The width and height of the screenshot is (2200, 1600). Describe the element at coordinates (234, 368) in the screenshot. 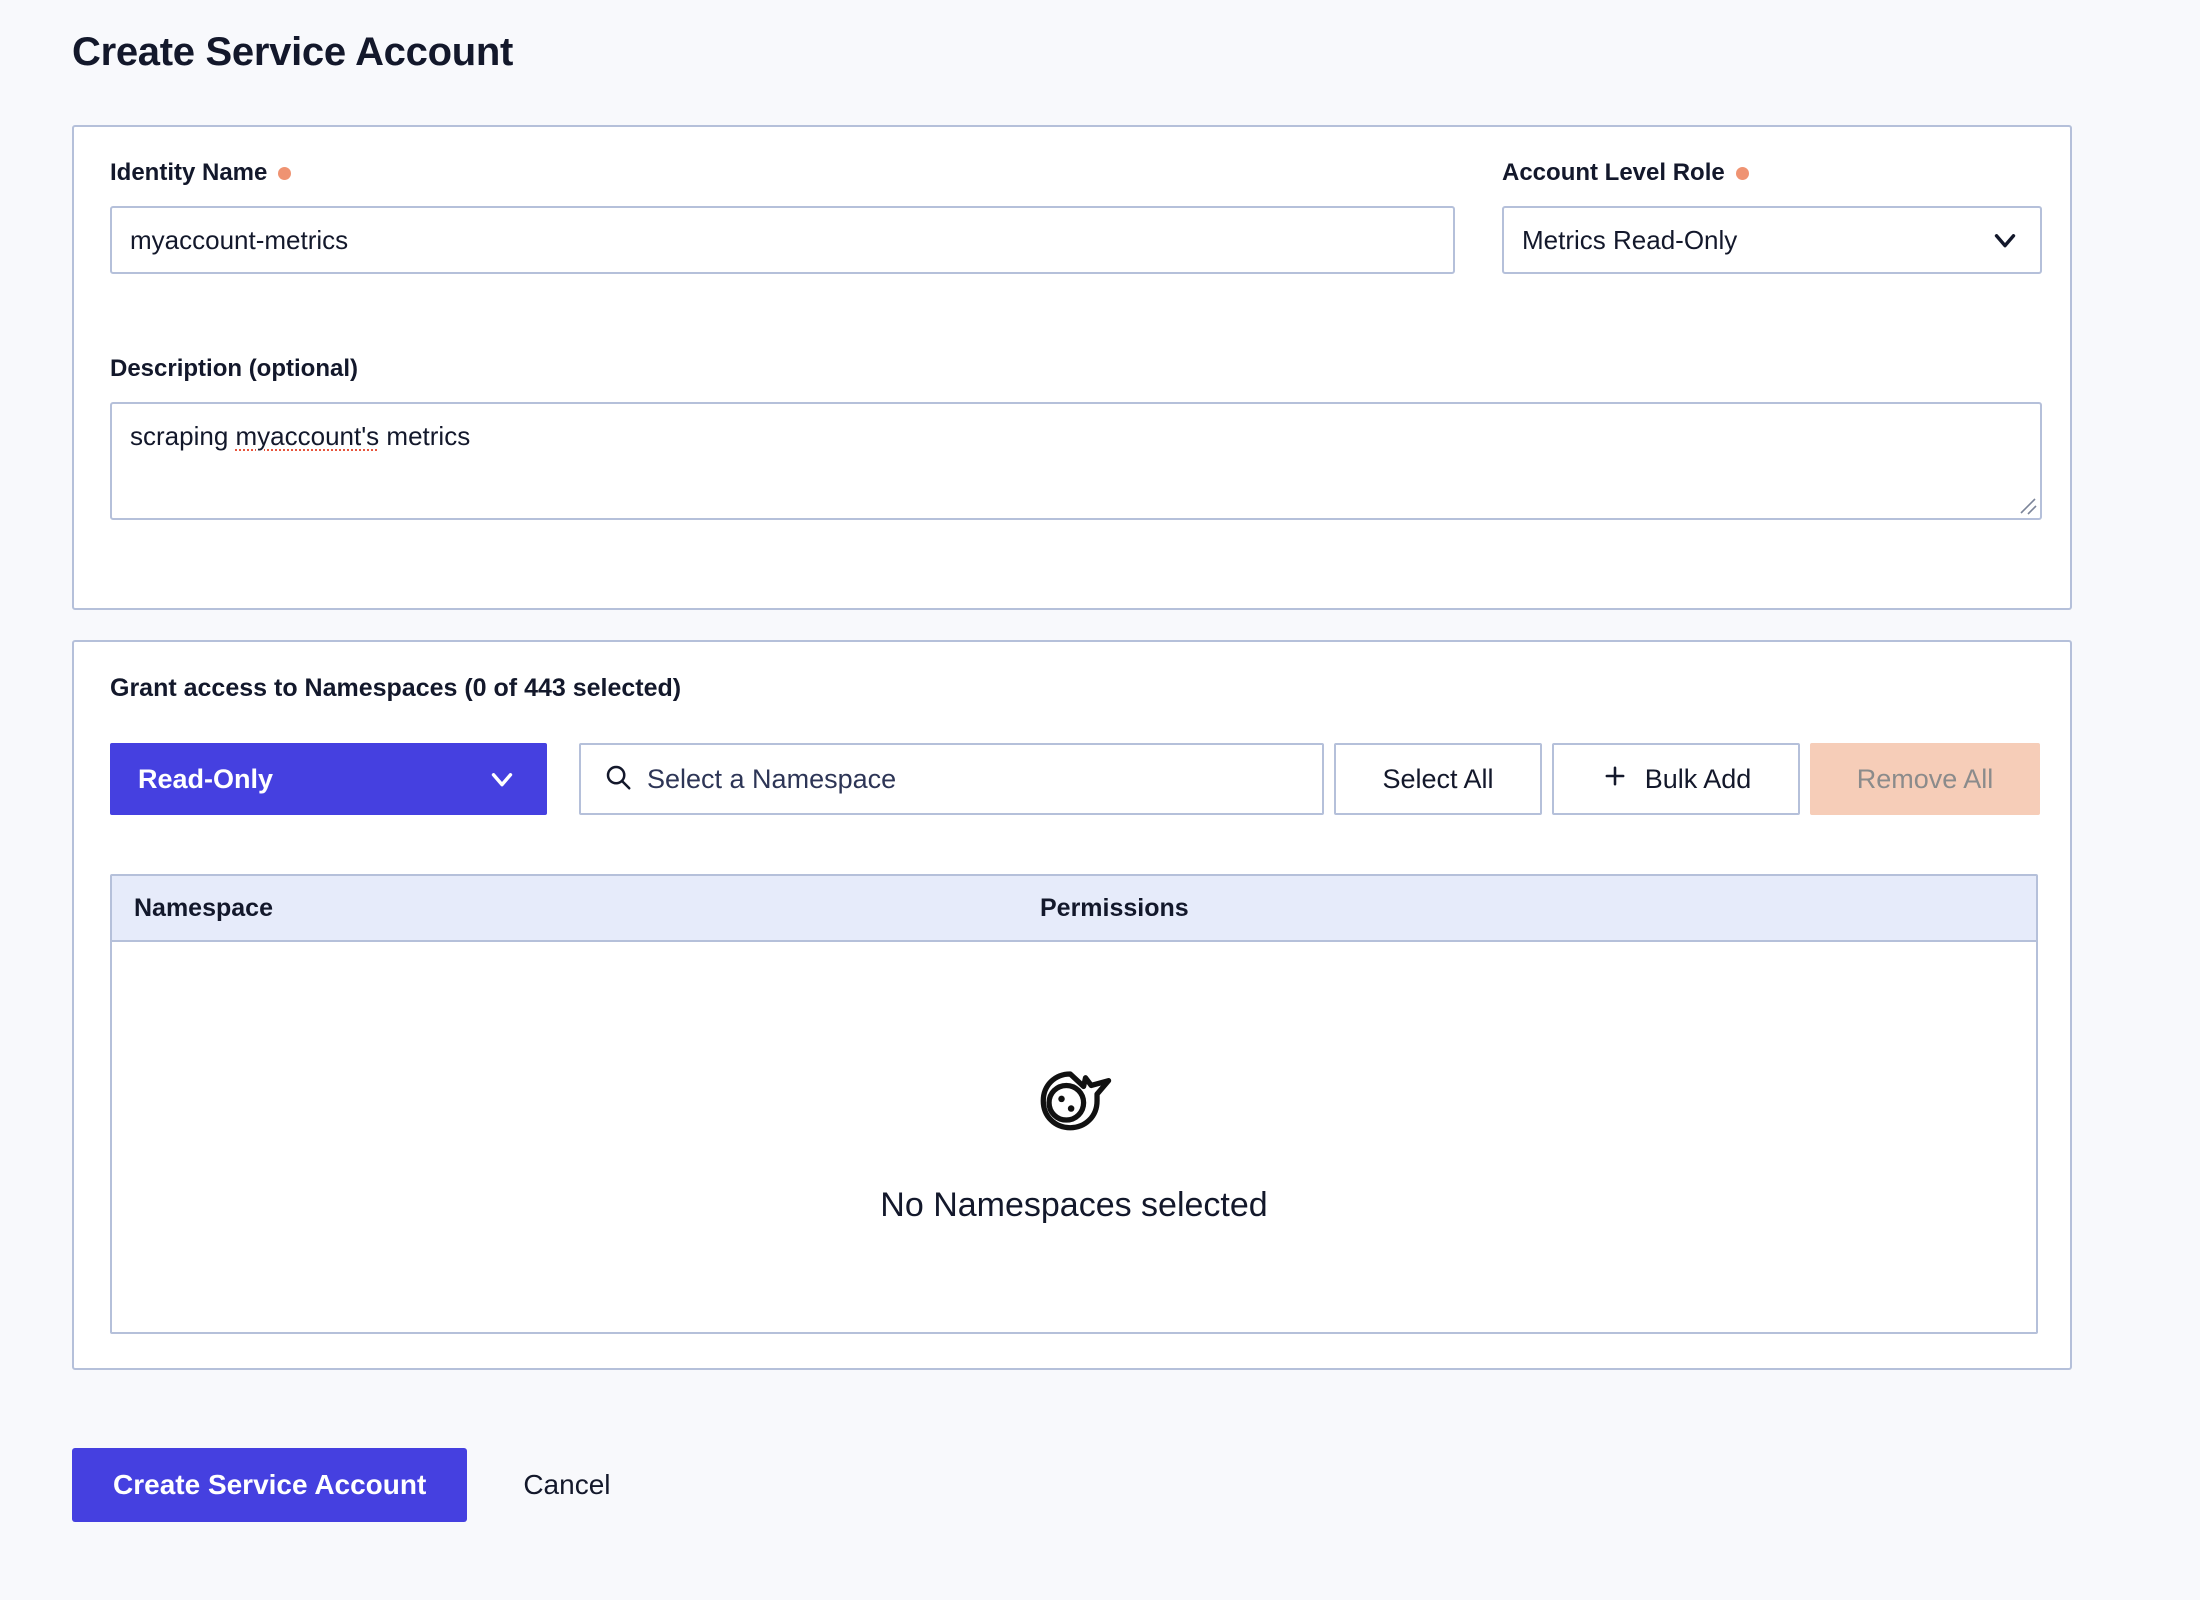

I see `description-label-text: Description (optional)` at that location.